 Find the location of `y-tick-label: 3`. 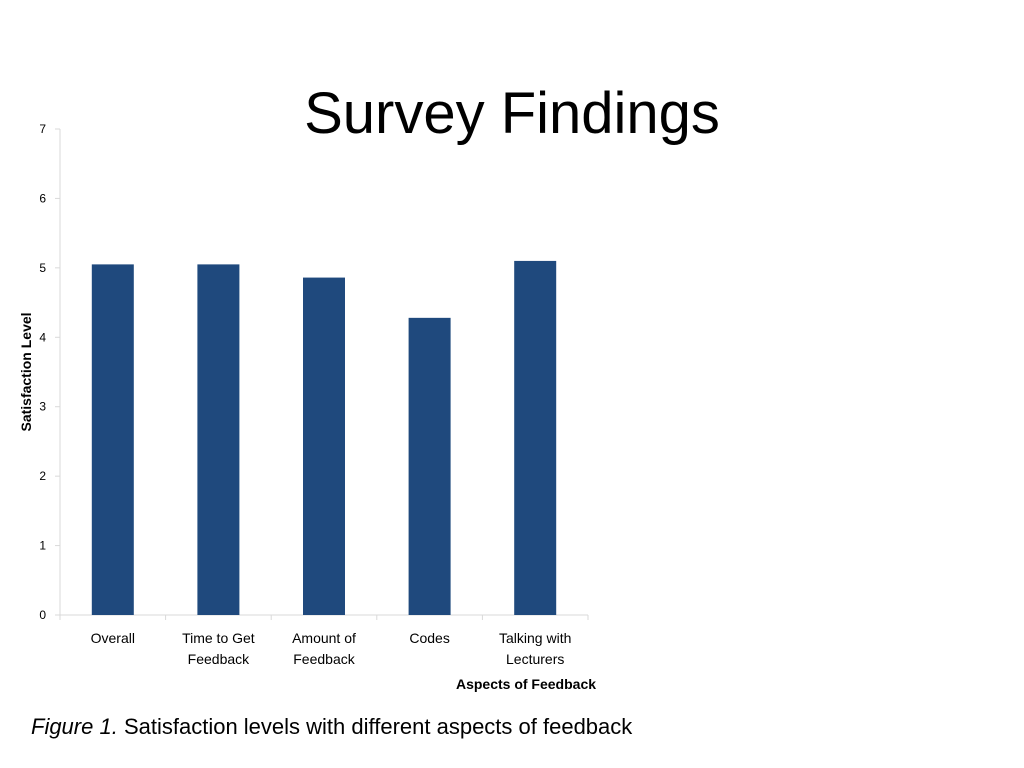

y-tick-label: 3 is located at coordinates (42, 407).